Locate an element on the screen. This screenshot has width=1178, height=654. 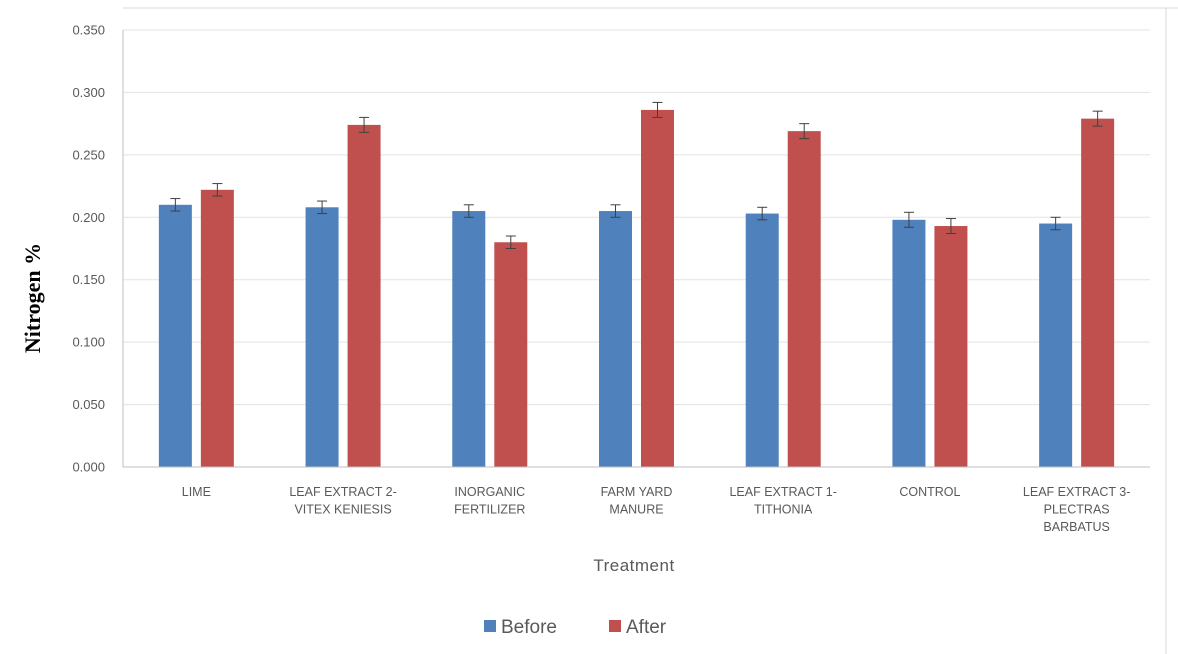
y-tick-label: 0.350 is located at coordinates (88, 30).